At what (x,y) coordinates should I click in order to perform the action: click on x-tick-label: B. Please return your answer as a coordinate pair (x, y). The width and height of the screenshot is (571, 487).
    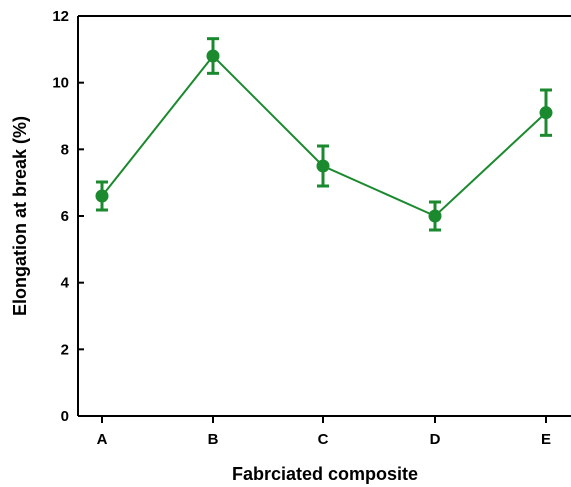
    Looking at the image, I should click on (213, 439).